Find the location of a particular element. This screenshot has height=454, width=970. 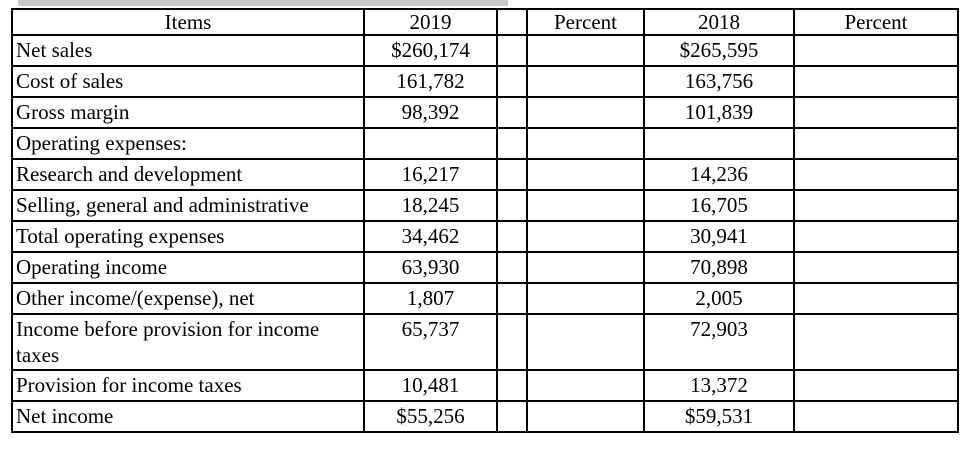

value-2019-cell: 1,807 is located at coordinates (430, 298).